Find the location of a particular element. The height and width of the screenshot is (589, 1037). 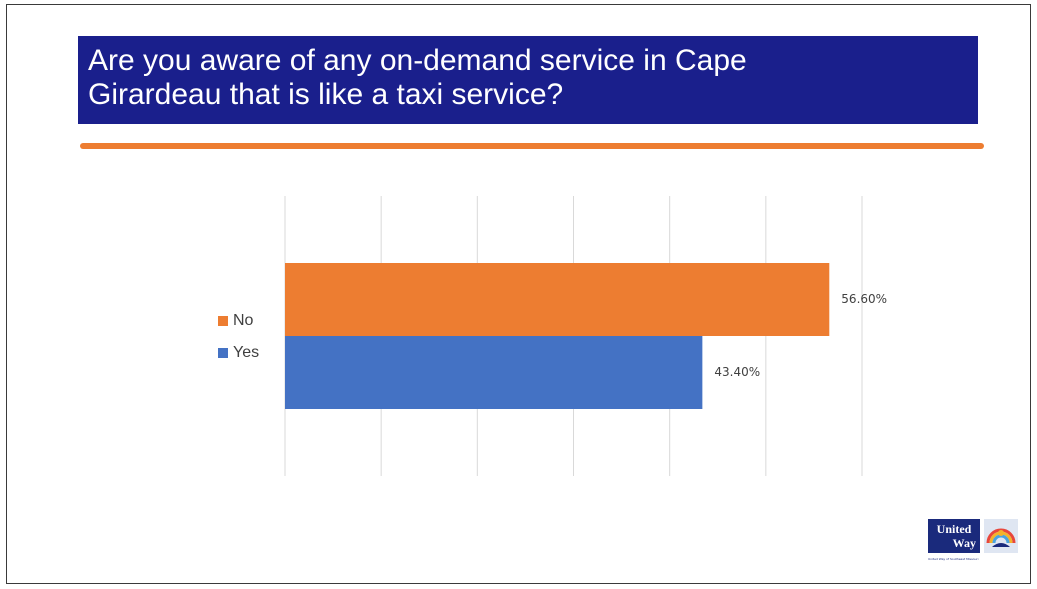

legend-label-yes: Yes is located at coordinates (246, 353).